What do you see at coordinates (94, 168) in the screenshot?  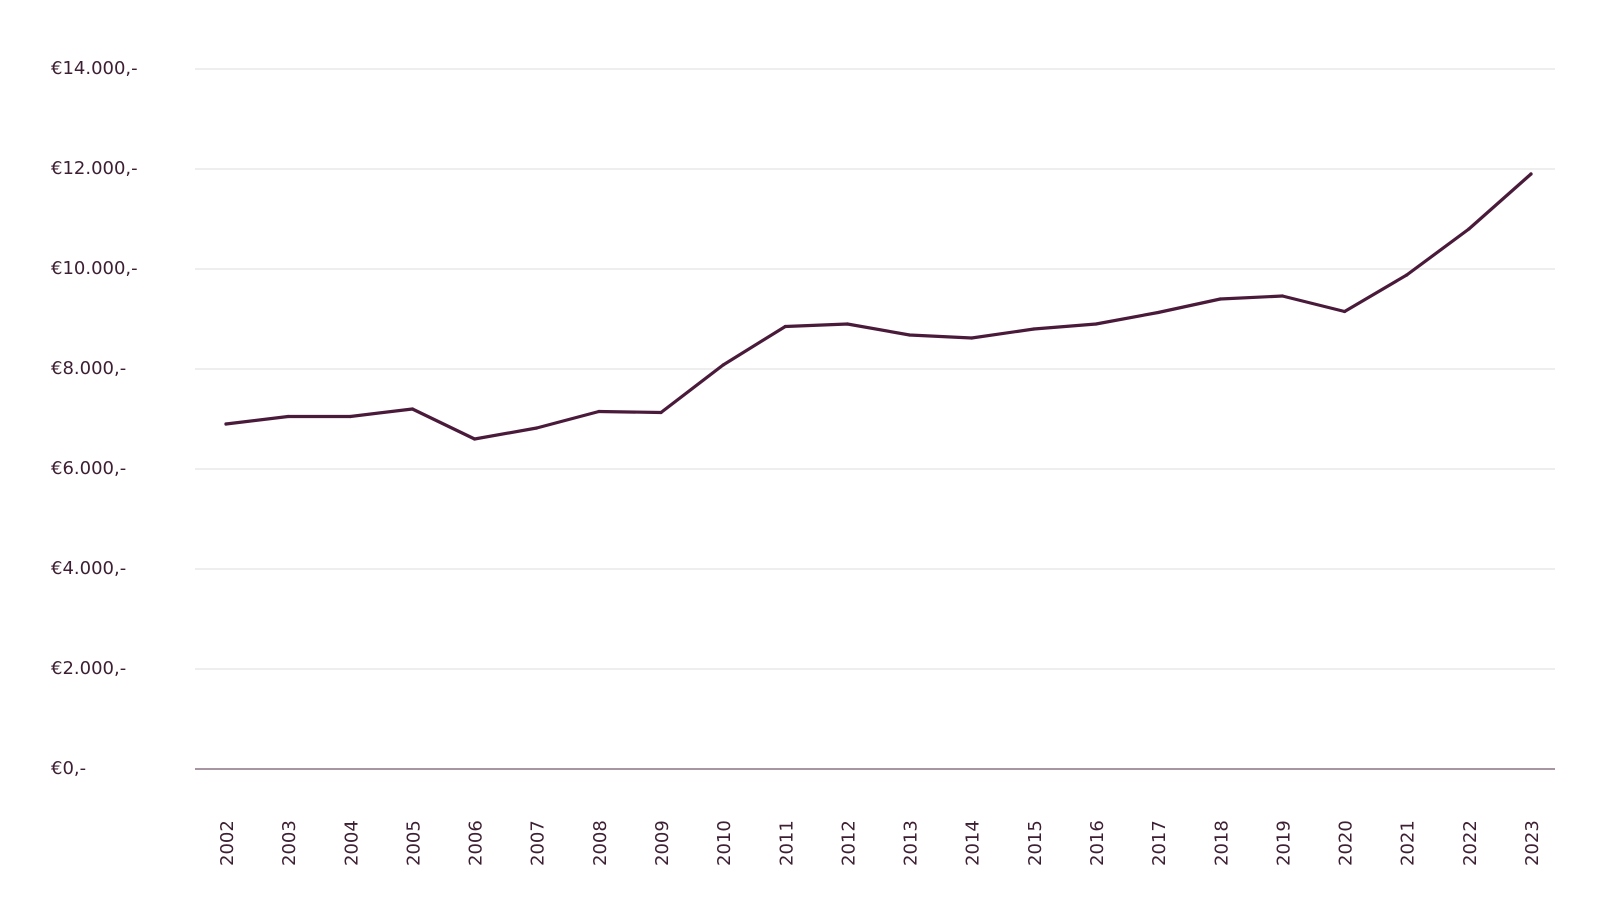 I see `y-tick-label: €12.000,-` at bounding box center [94, 168].